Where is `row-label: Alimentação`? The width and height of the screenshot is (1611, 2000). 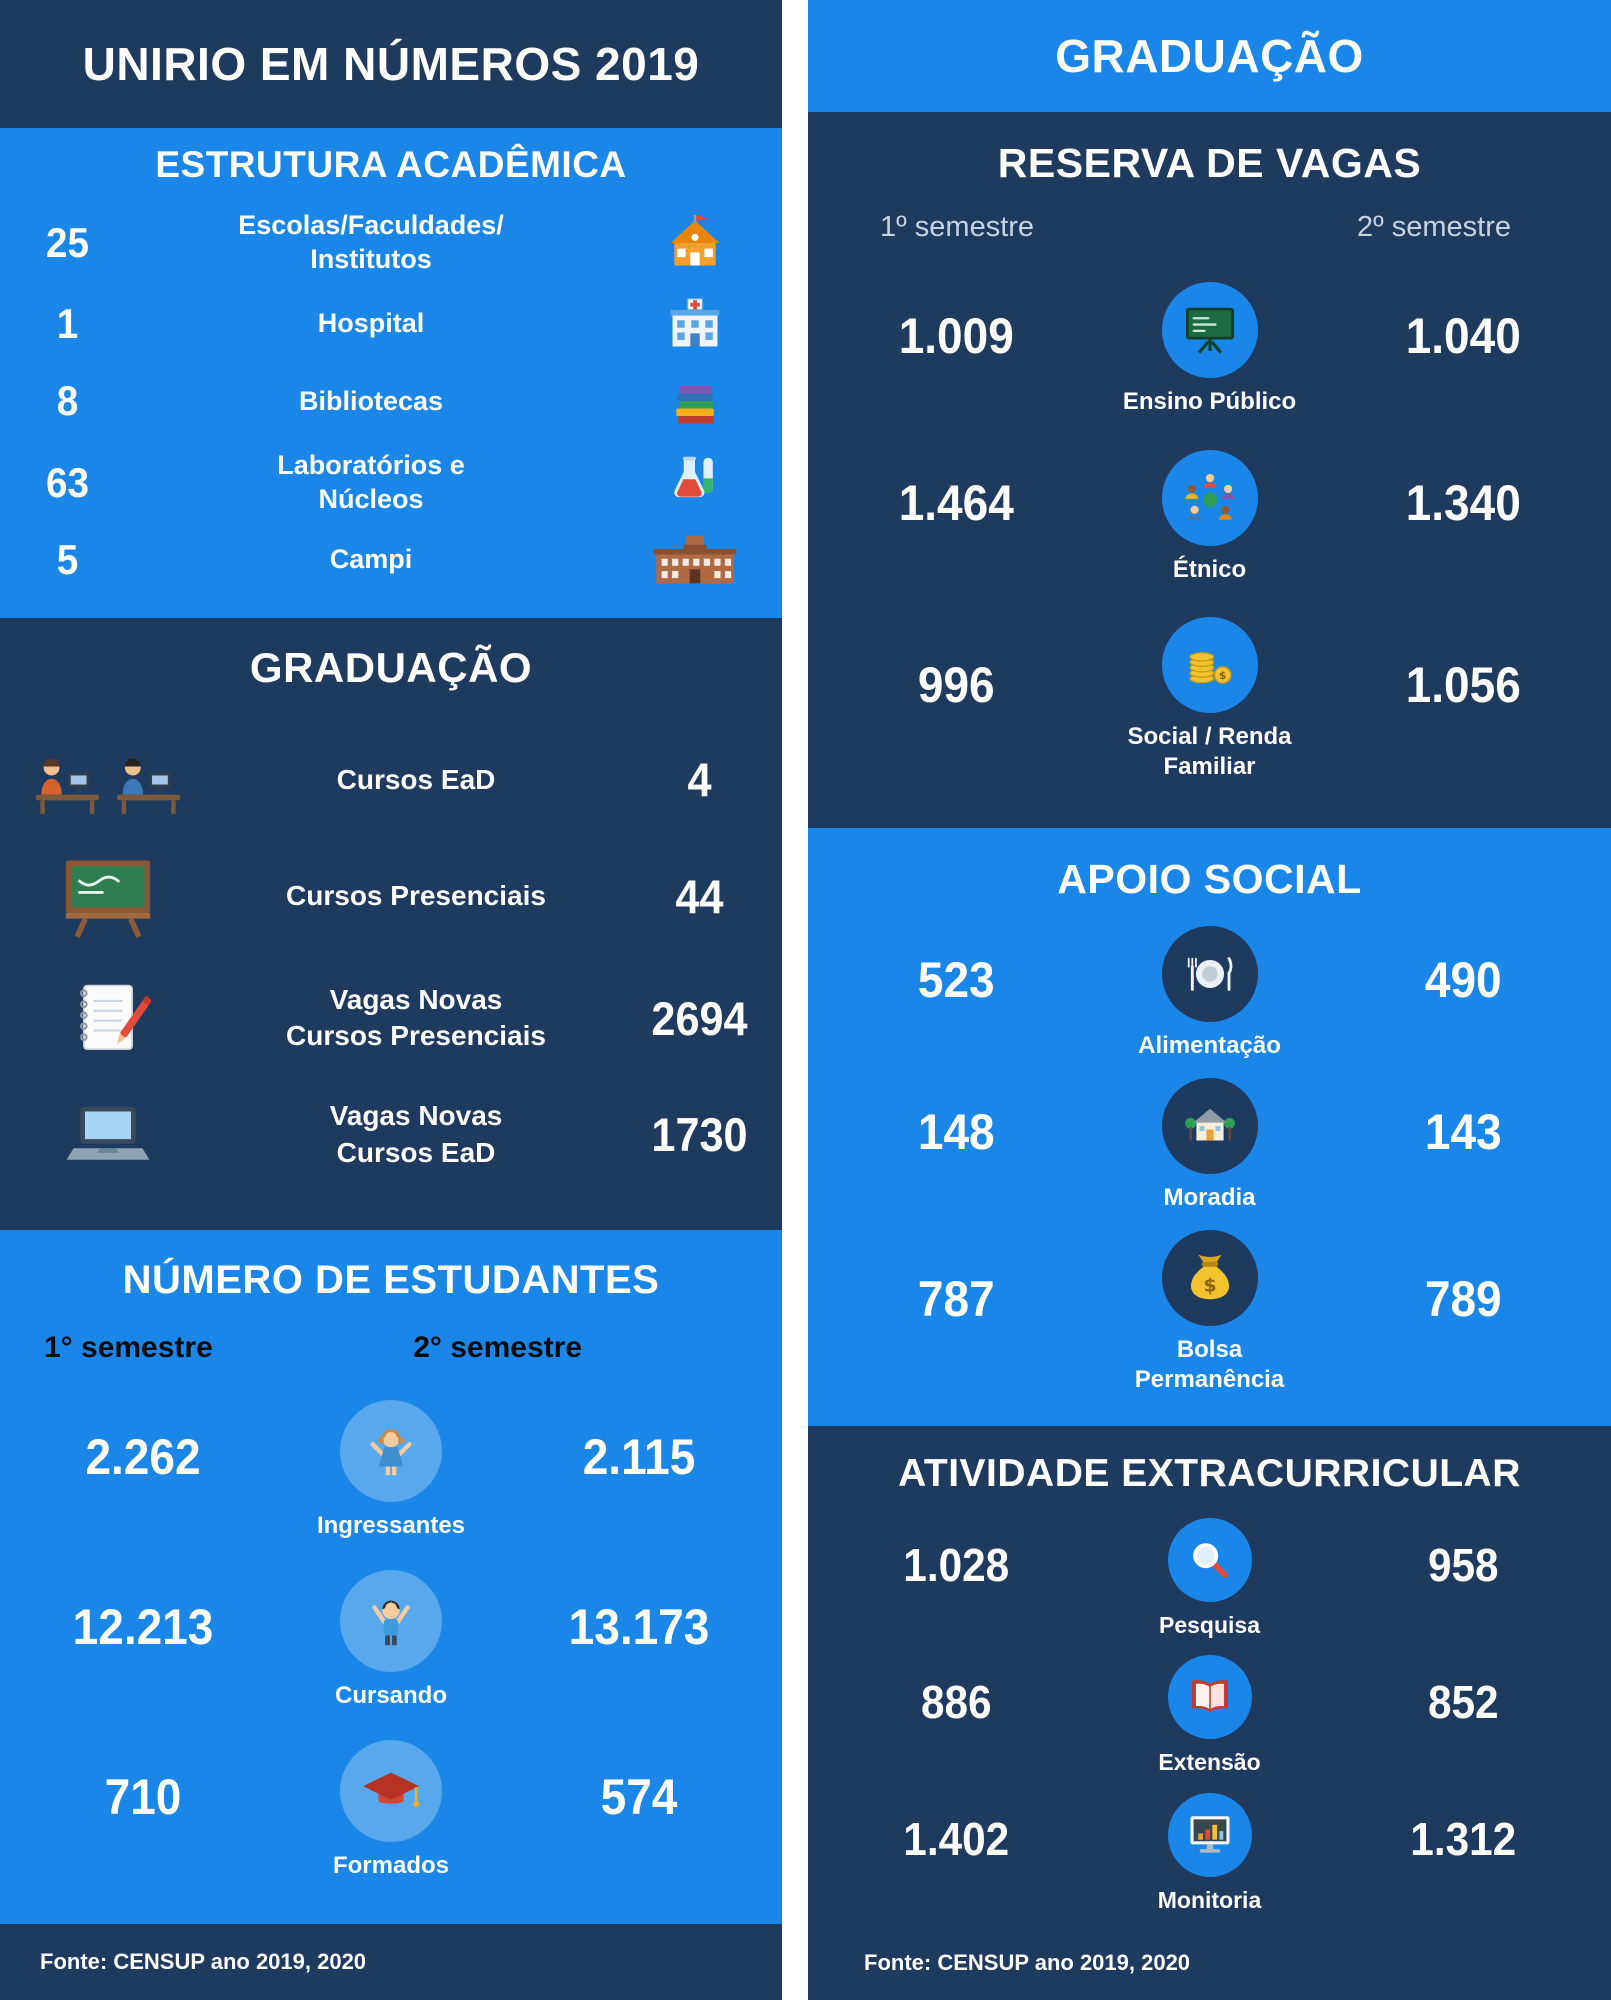 row-label: Alimentação is located at coordinates (1209, 1045).